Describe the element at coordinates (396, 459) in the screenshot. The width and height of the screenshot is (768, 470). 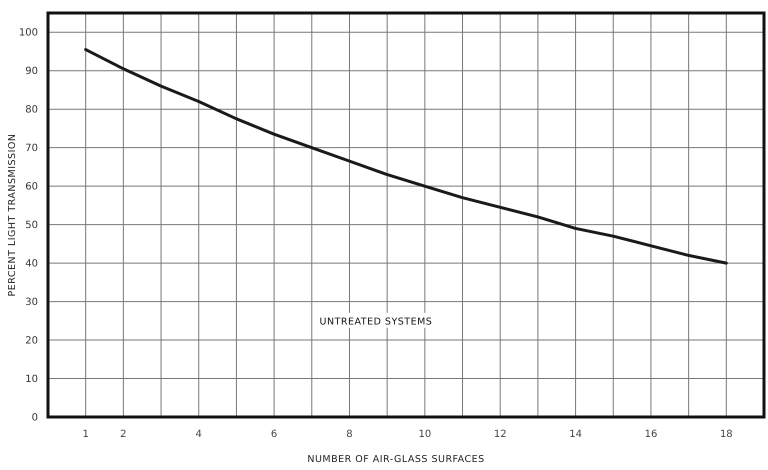
I see `x-axis-title: NUMBER OF AIR-GLASS SURFACES` at that location.